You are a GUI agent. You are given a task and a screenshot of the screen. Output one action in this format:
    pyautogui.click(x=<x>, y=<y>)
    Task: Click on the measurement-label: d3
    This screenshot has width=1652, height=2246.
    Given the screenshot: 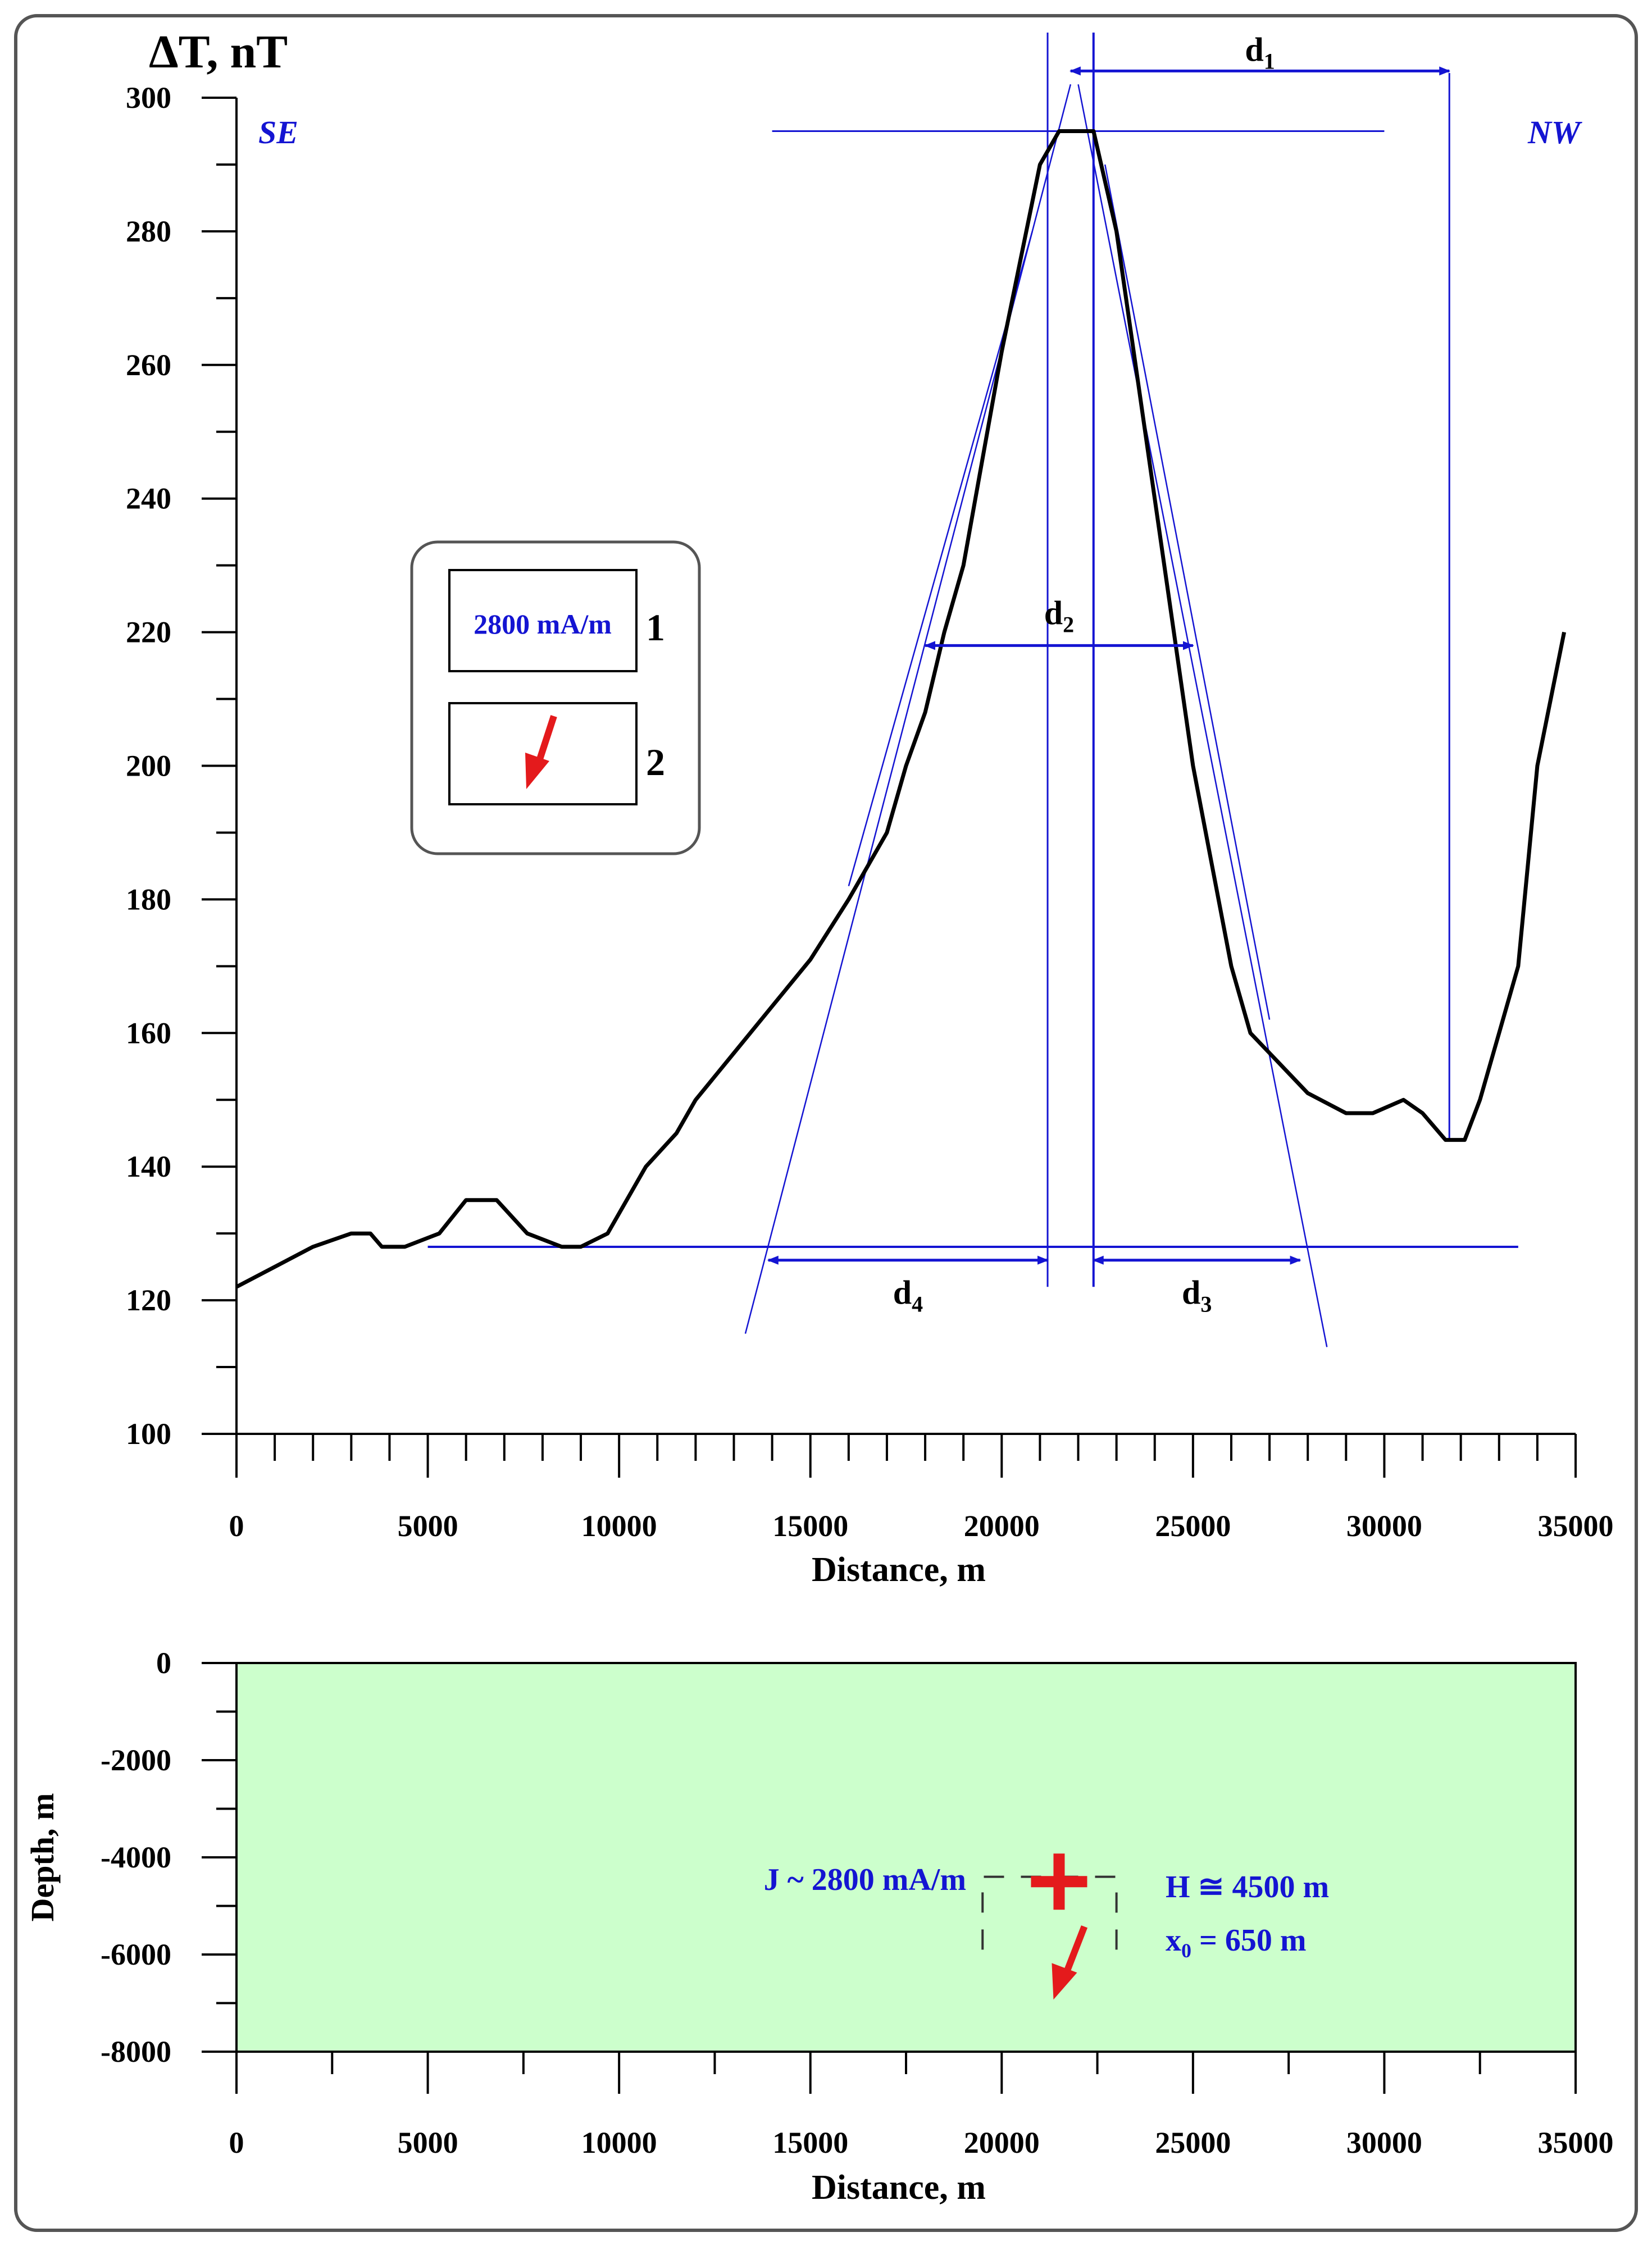 What is the action you would take?
    pyautogui.click(x=1197, y=1295)
    